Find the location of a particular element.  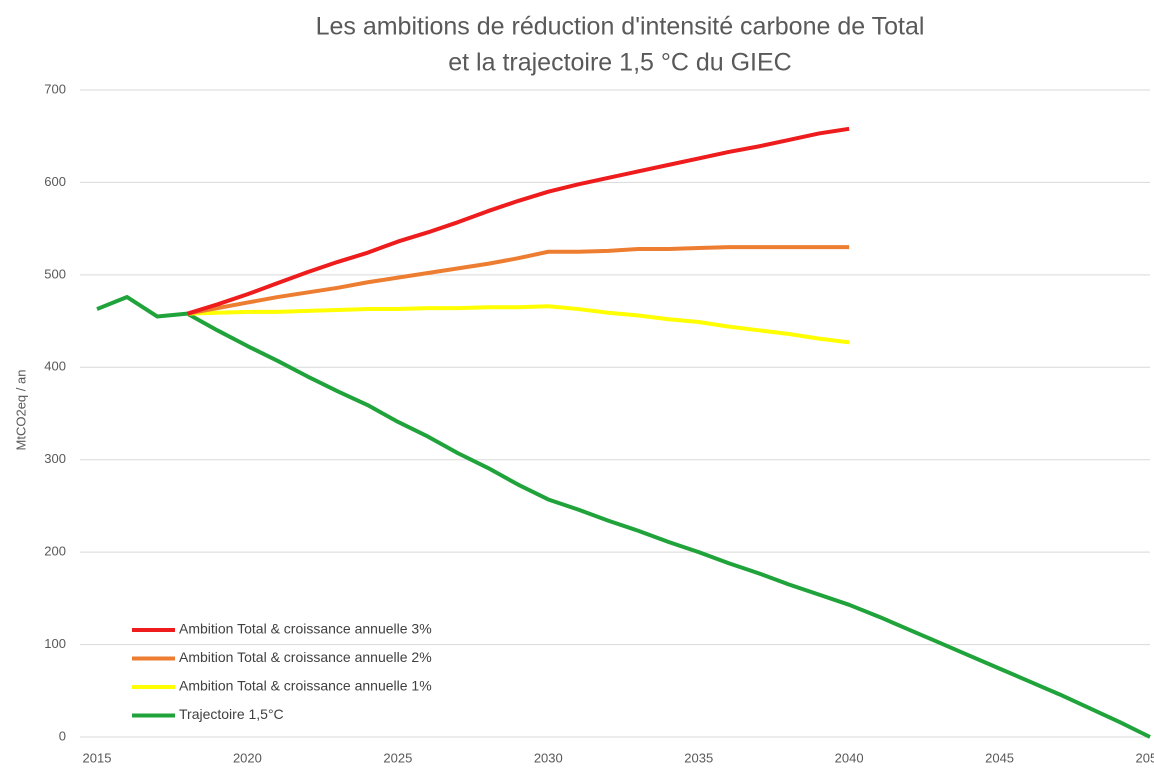

y-tick-label: 200 is located at coordinates (55, 551).